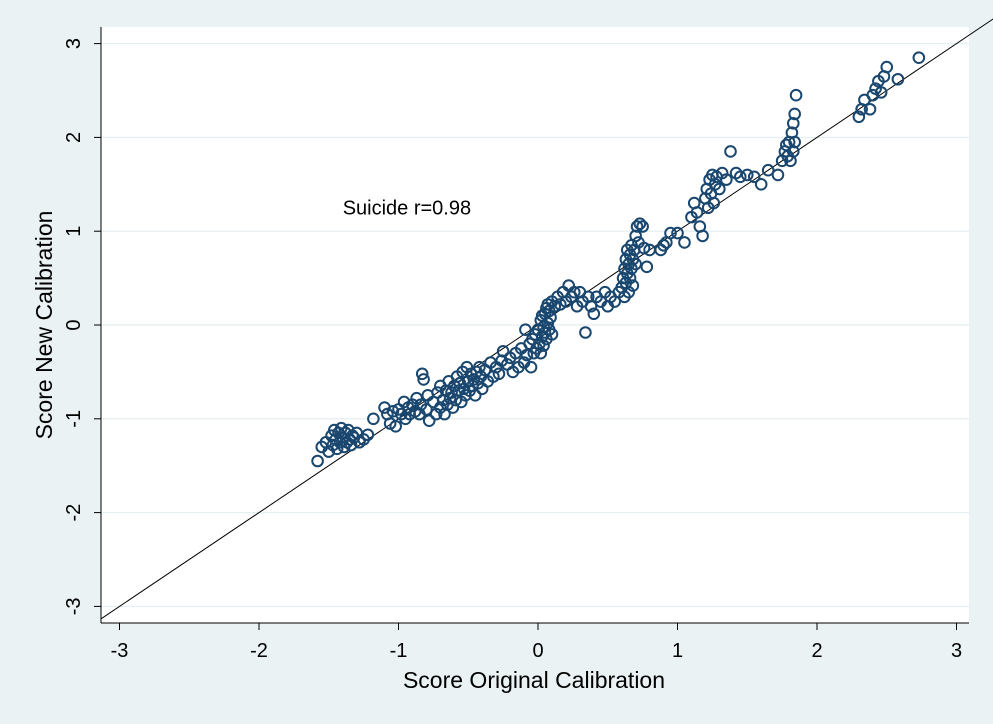 Image resolution: width=993 pixels, height=724 pixels. Describe the element at coordinates (74, 43) in the screenshot. I see `y-tick-label: 3` at that location.